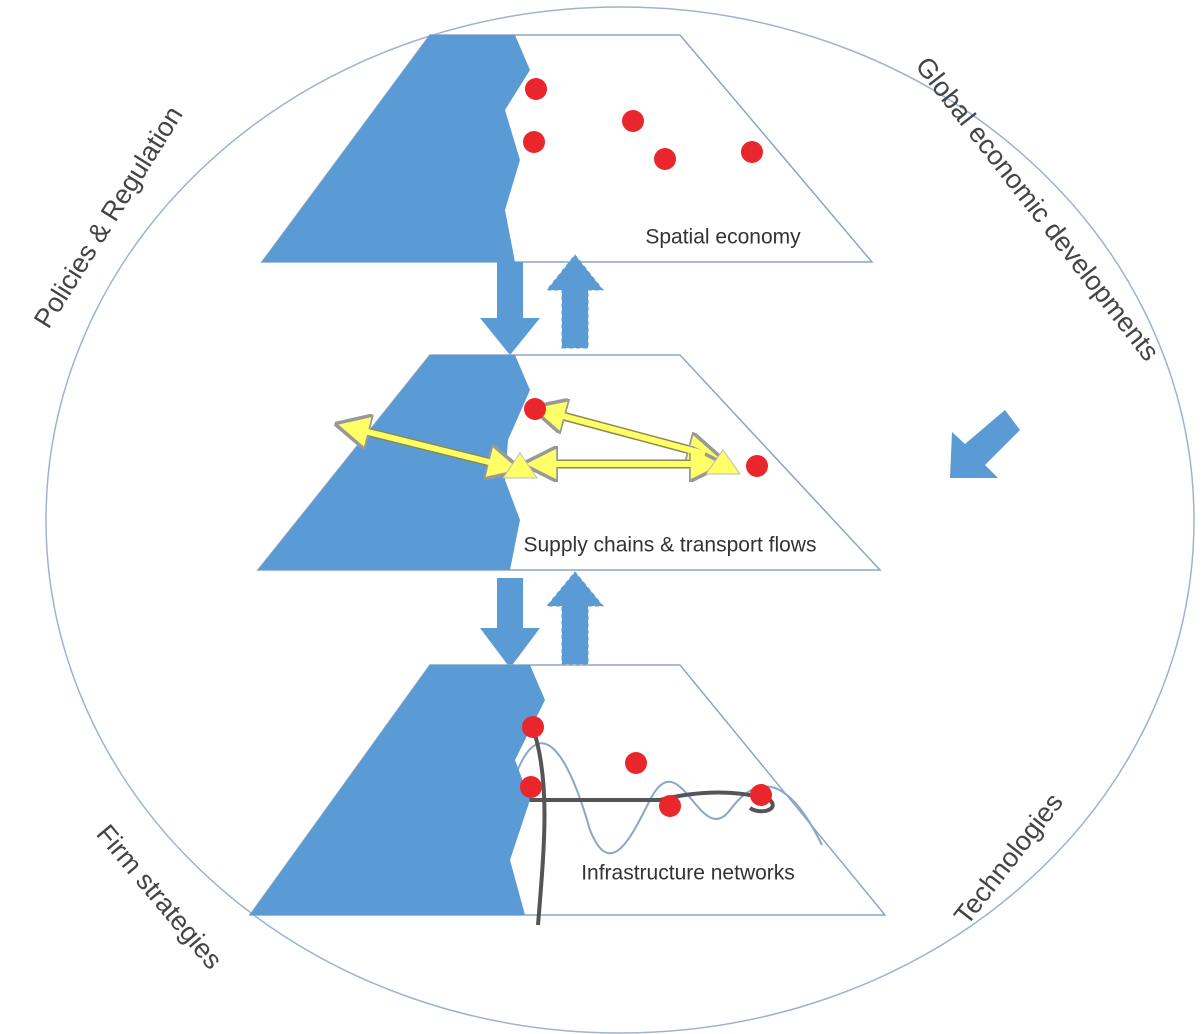  I want to click on context-label: Policies & Regulation, so click(108, 217).